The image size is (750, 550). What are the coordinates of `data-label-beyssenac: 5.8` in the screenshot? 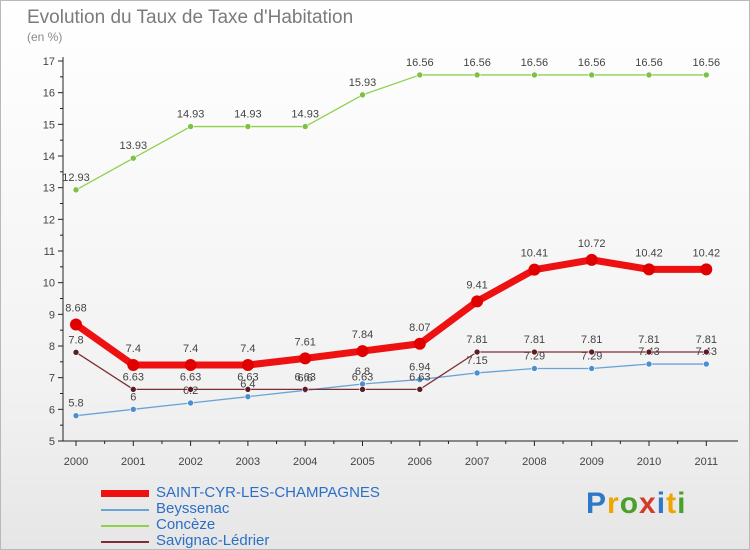 It's located at (75, 404).